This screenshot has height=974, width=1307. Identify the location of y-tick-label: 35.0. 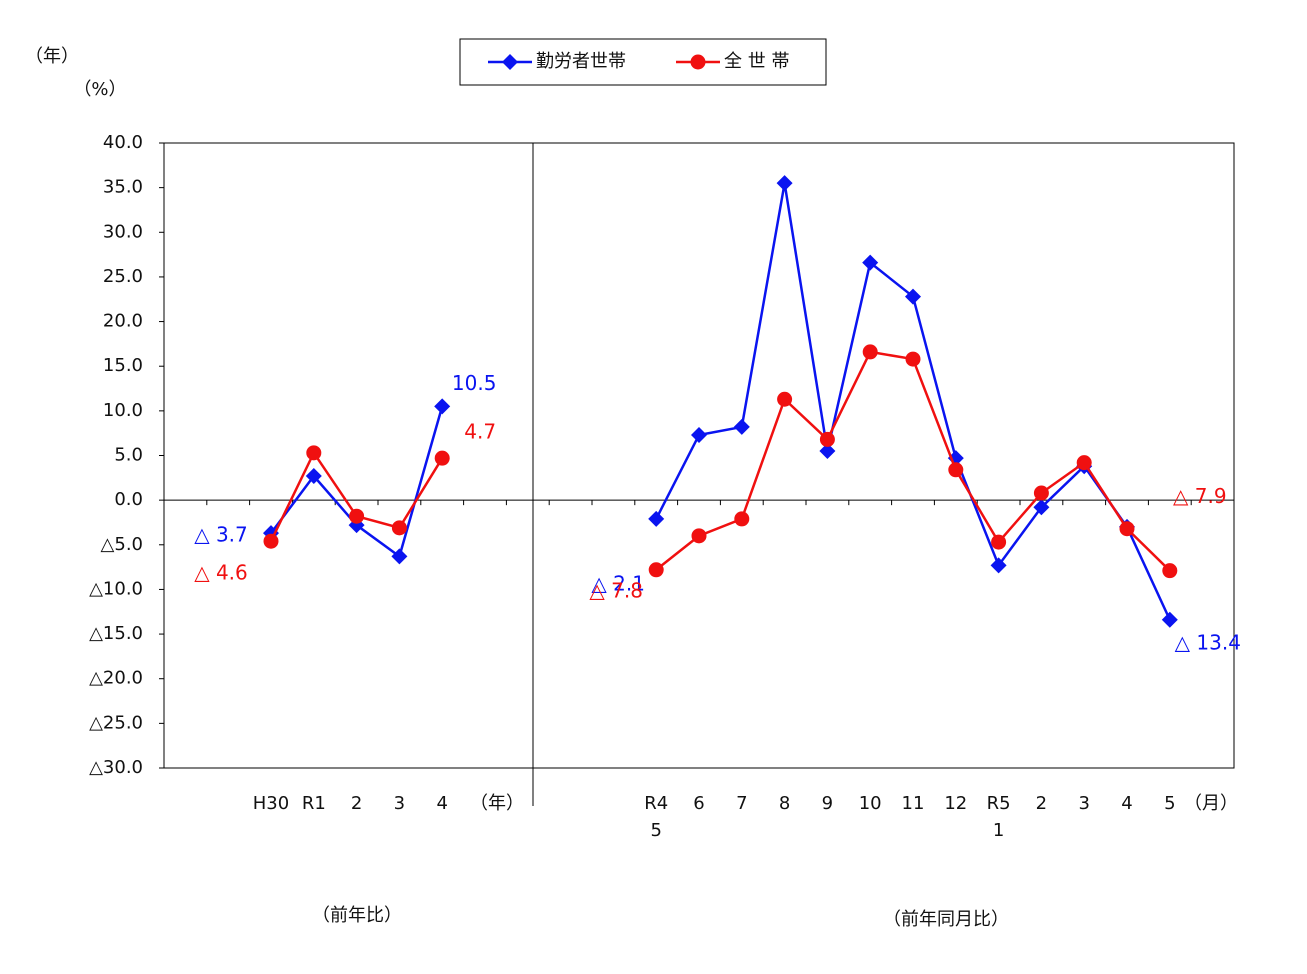
(123, 187).